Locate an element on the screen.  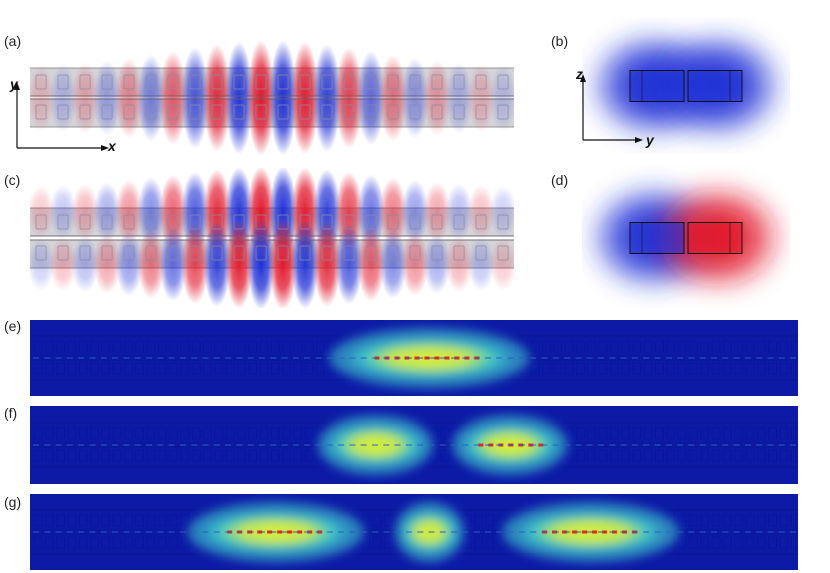
panel-label-c: (c) is located at coordinates (12, 180).